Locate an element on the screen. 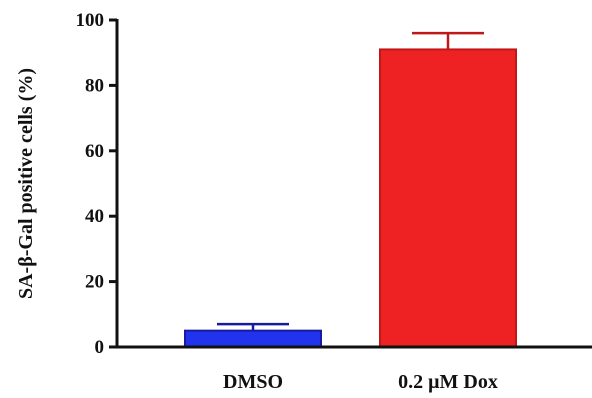 The height and width of the screenshot is (398, 592). y-tick-label: 60 is located at coordinates (94, 151).